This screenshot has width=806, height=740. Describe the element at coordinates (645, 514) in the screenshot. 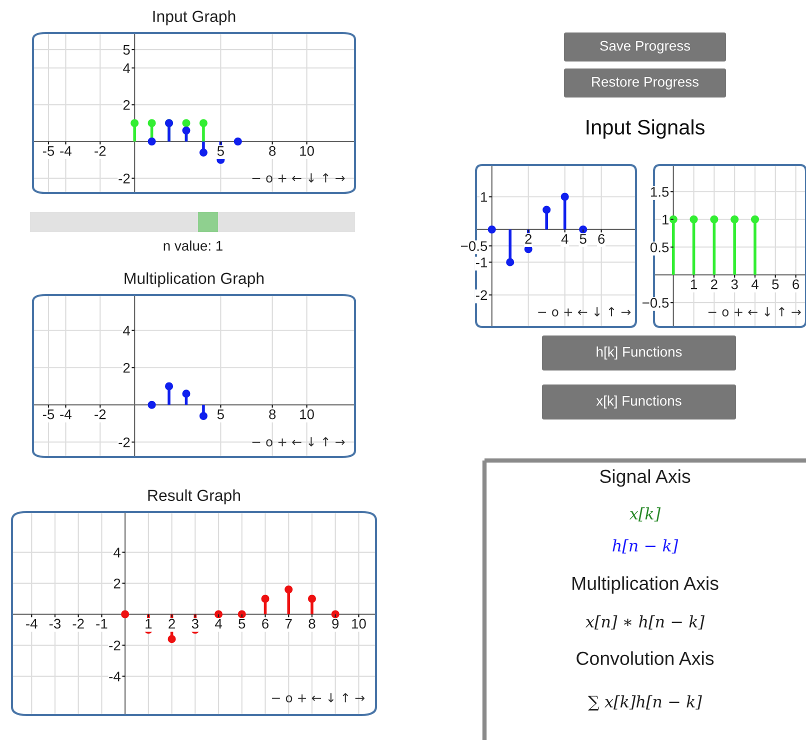

I see `text: x[k]` at that location.